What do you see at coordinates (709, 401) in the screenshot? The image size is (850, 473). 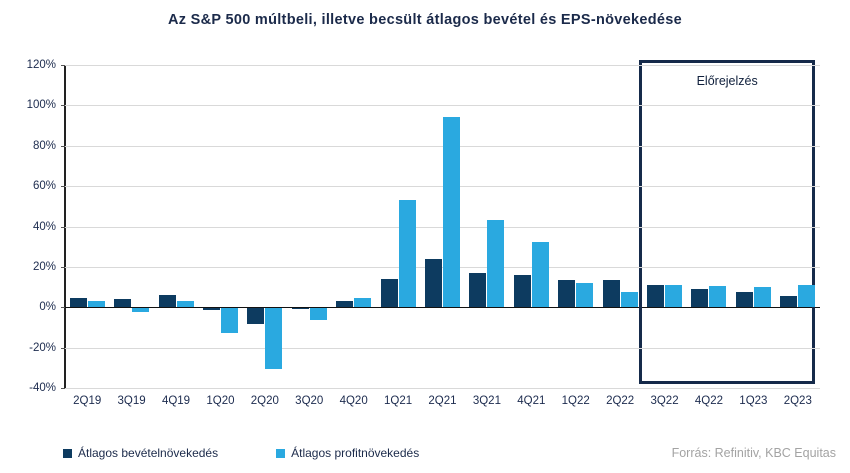 I see `x-axis-label: 4Q22` at bounding box center [709, 401].